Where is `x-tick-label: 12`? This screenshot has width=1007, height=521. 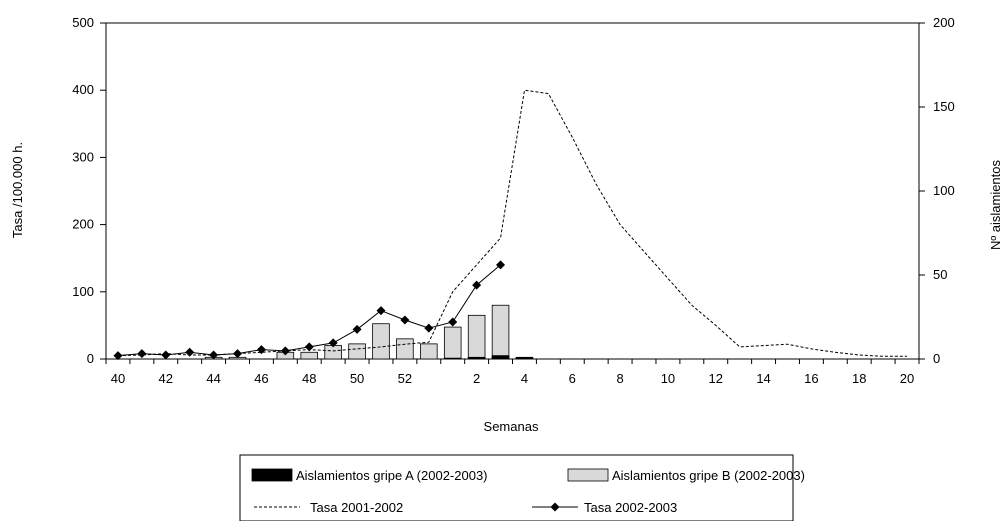 x-tick-label: 12 is located at coordinates (716, 378).